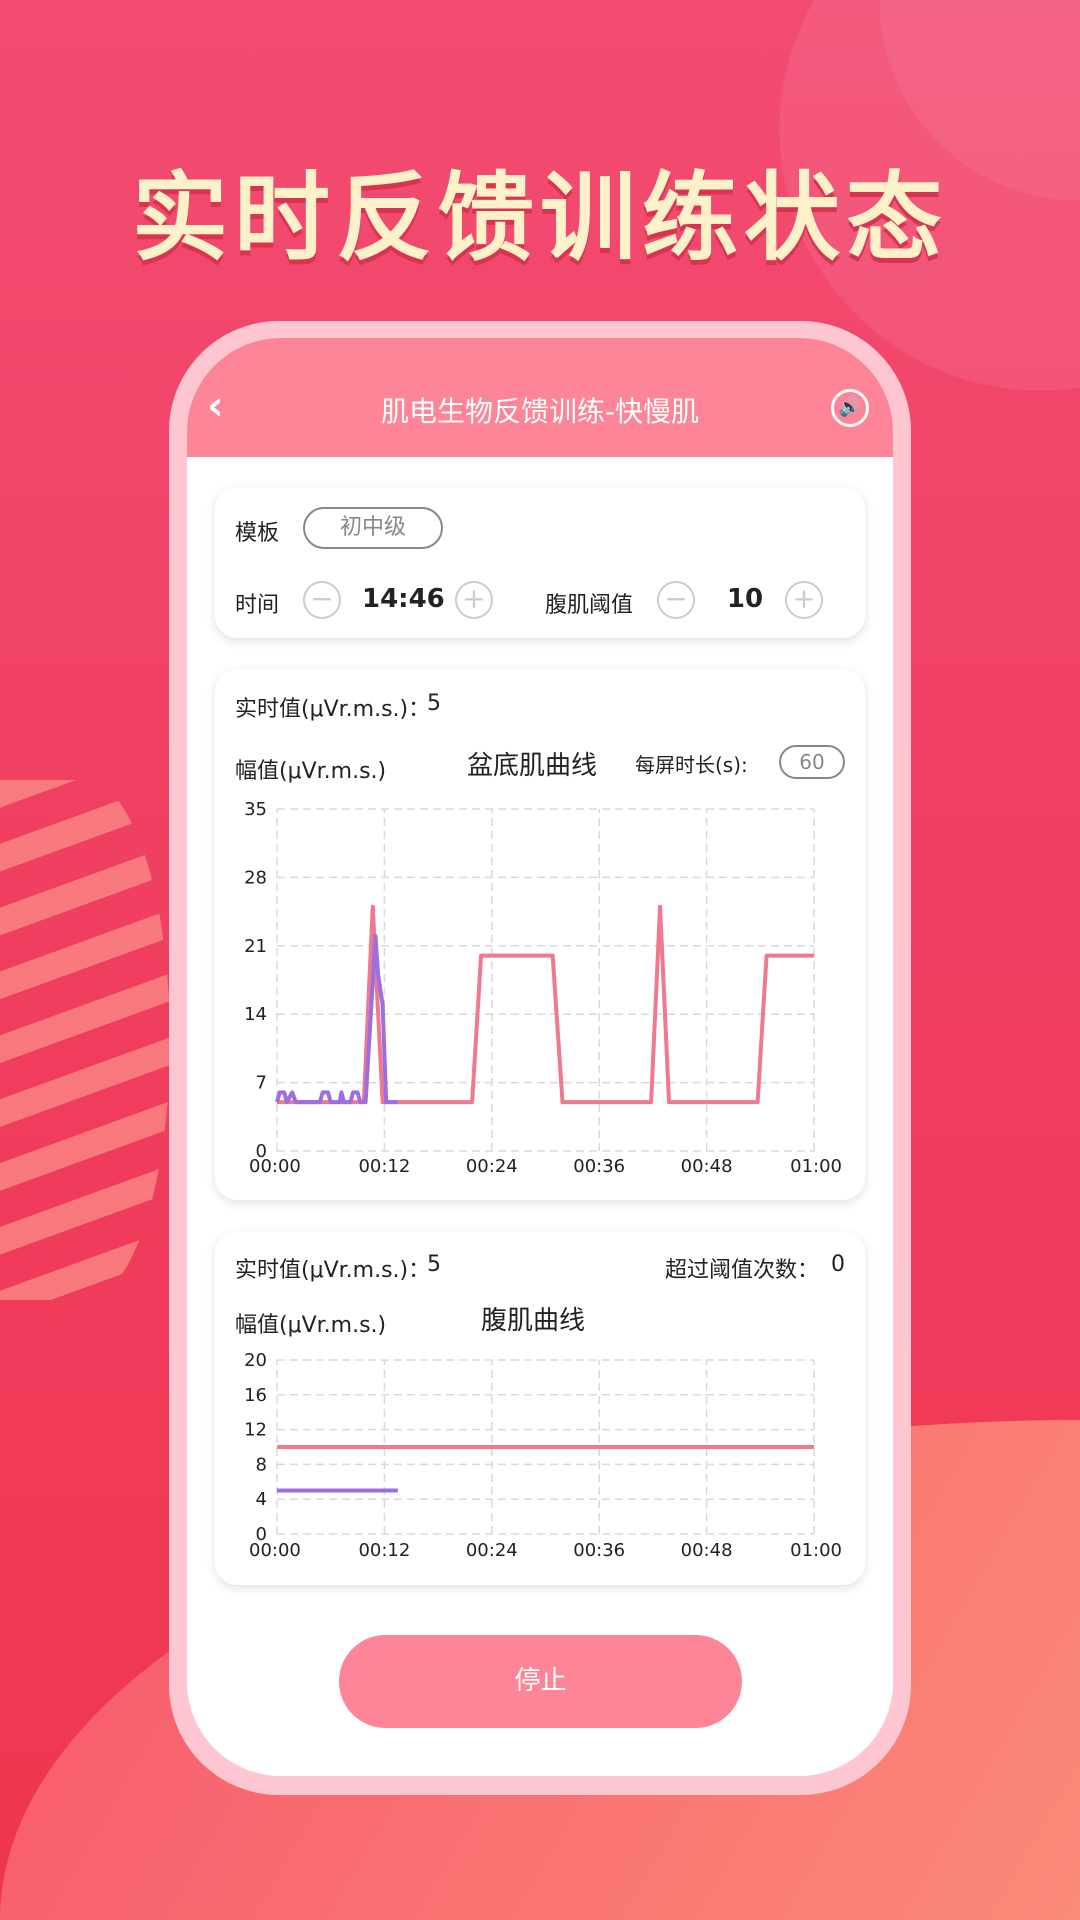  I want to click on settings-card: 模板 初中级 时间 − 14:46 + 腹肌阈值 − 10 +, so click(540, 562).